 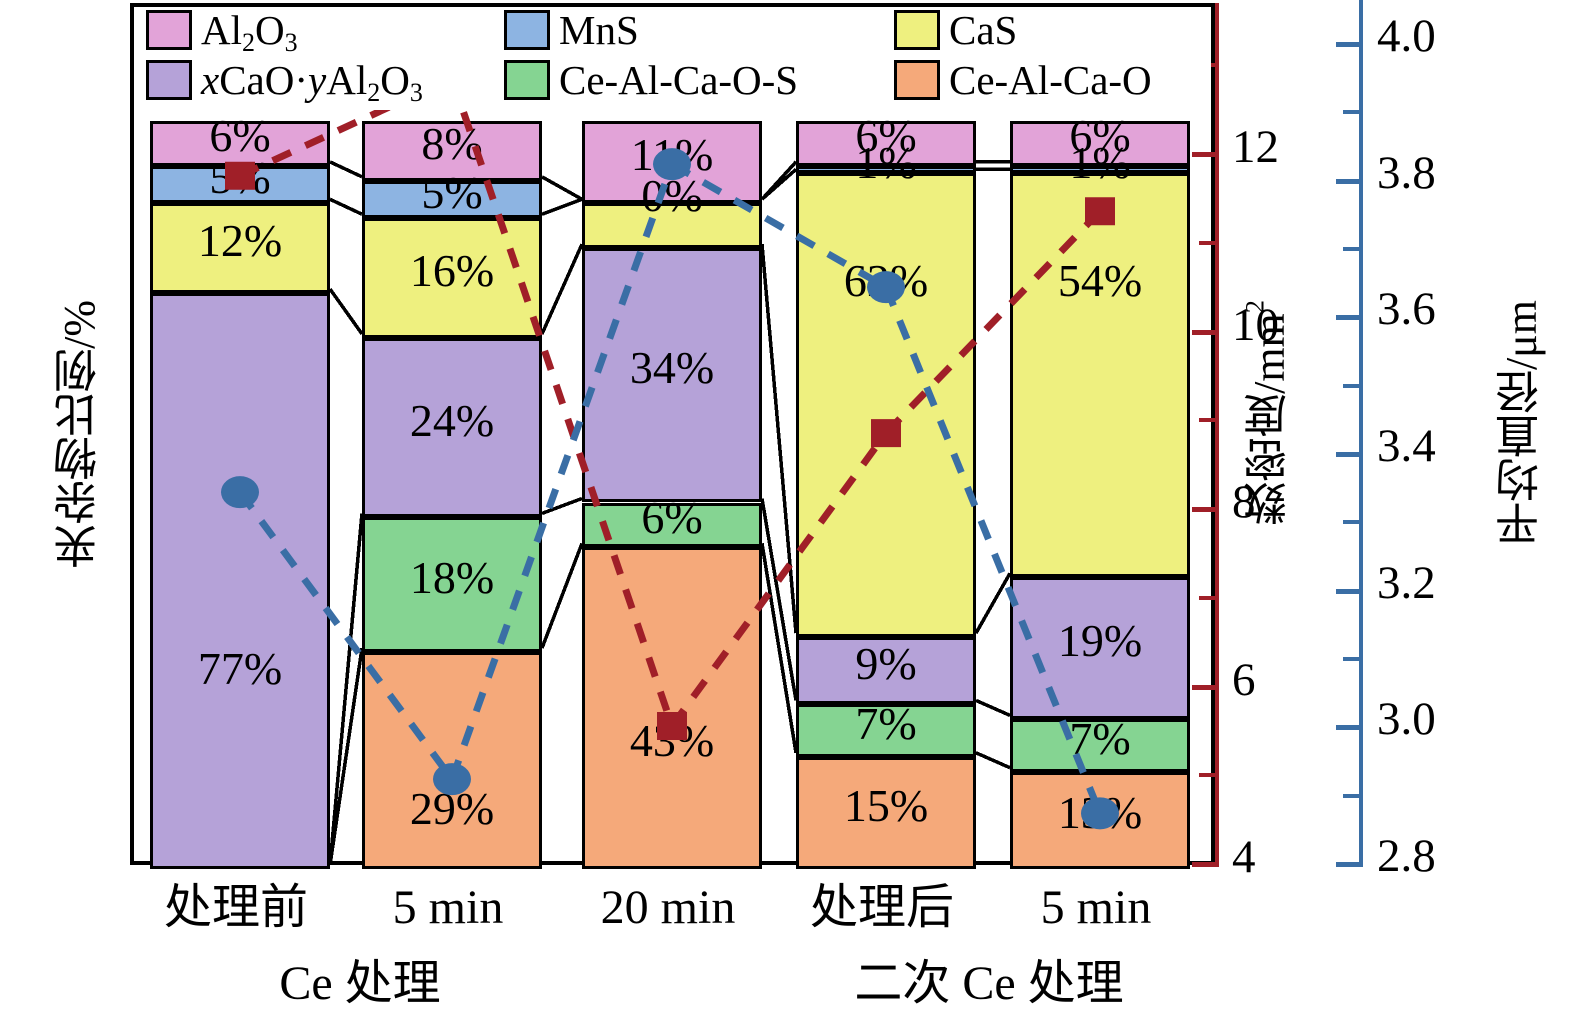 I want to click on tick-label-number-density: 12, so click(x=1255, y=147).